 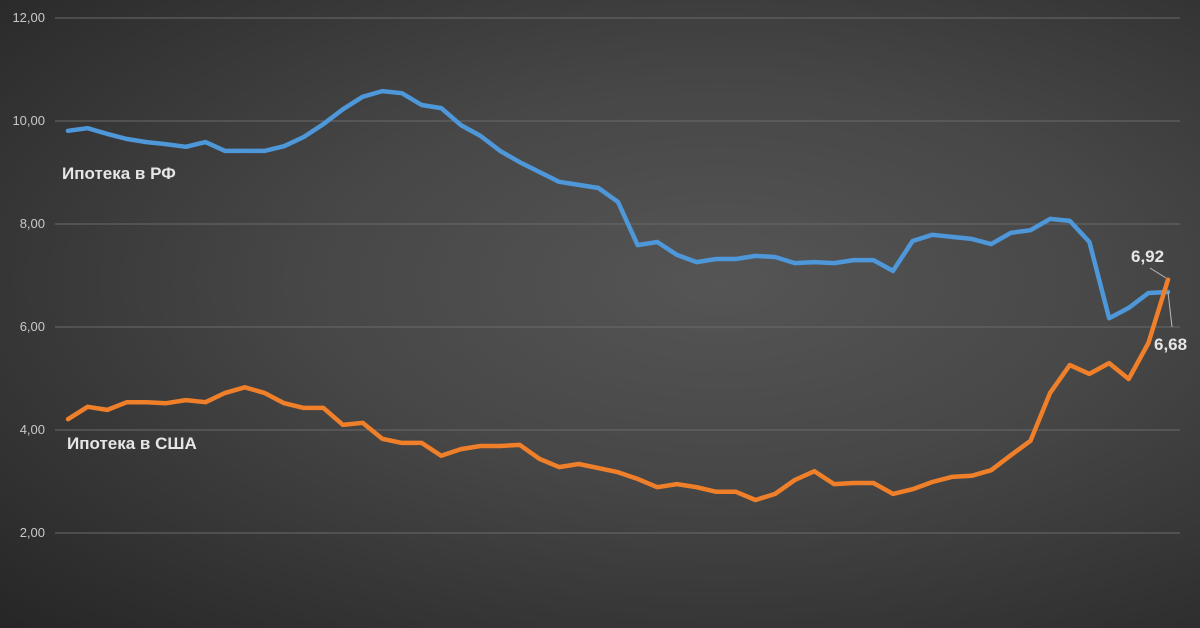 I want to click on leader-line-rf, so click(x=1170, y=309).